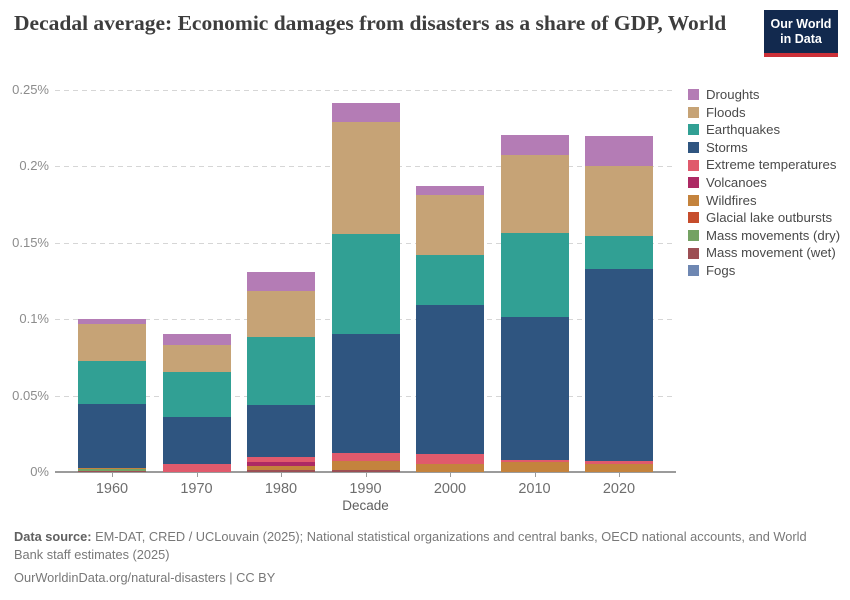 This screenshot has width=850, height=600. Describe the element at coordinates (281, 431) in the screenshot. I see `bar-segment-1980-storms` at that location.